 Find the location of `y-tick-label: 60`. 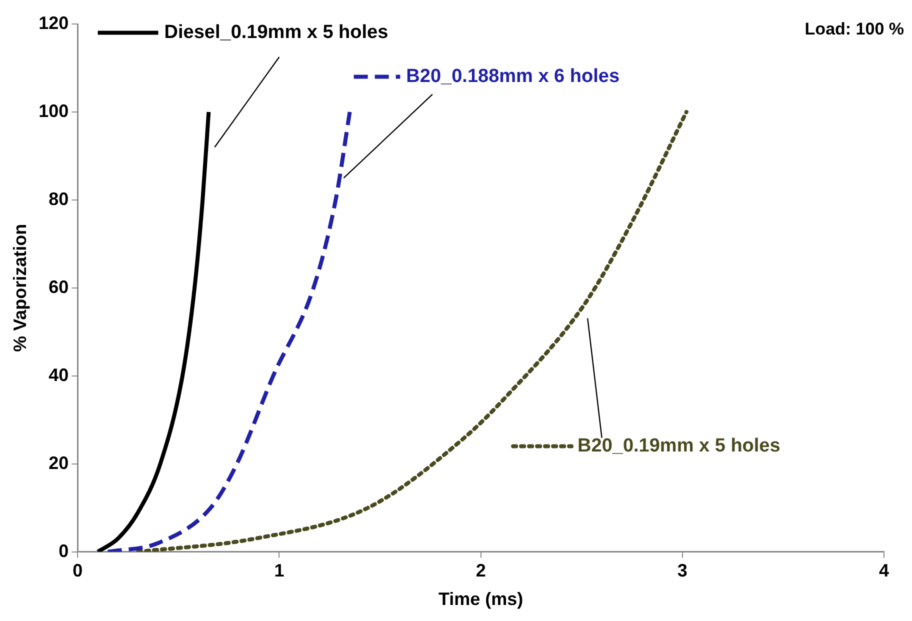

y-tick-label: 60 is located at coordinates (58, 286).